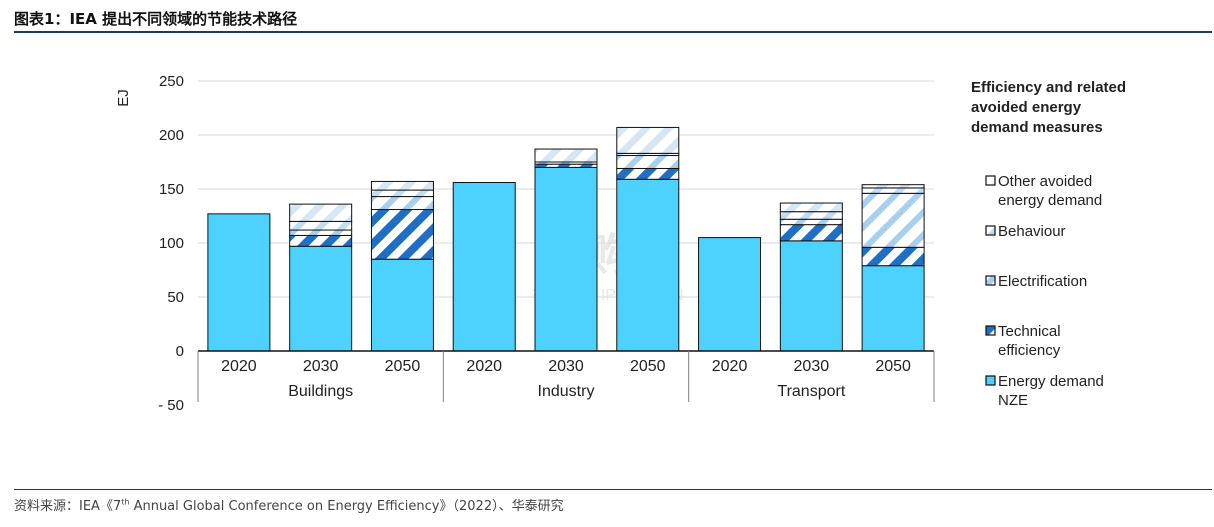 This screenshot has width=1214, height=527. I want to click on y-tick-label: 250, so click(171, 81).